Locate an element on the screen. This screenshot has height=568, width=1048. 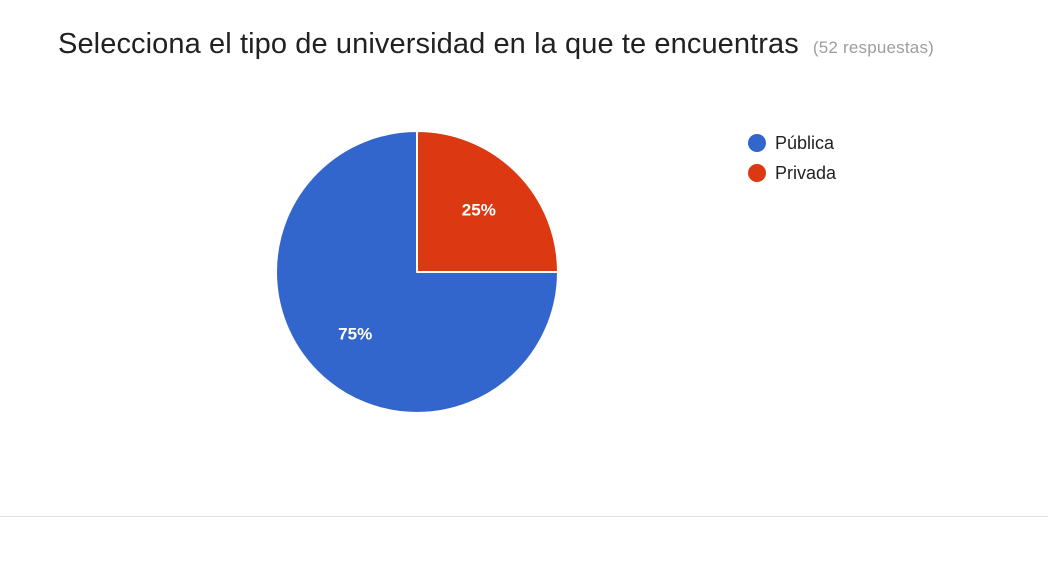
response-count-open-paren: ( is located at coordinates (815, 47).